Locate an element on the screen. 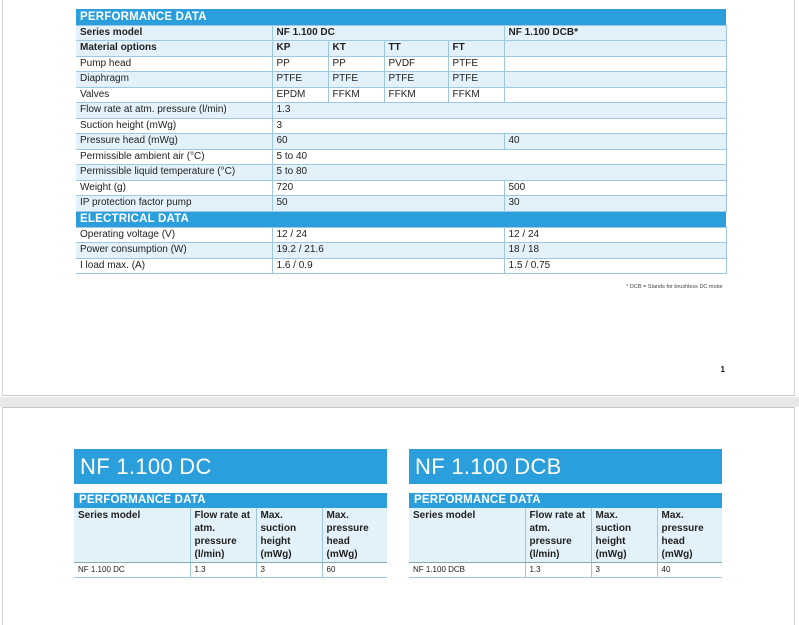 Image resolution: width=799 pixels, height=625 pixels. cell-value: 5 to 80 is located at coordinates (499, 172).